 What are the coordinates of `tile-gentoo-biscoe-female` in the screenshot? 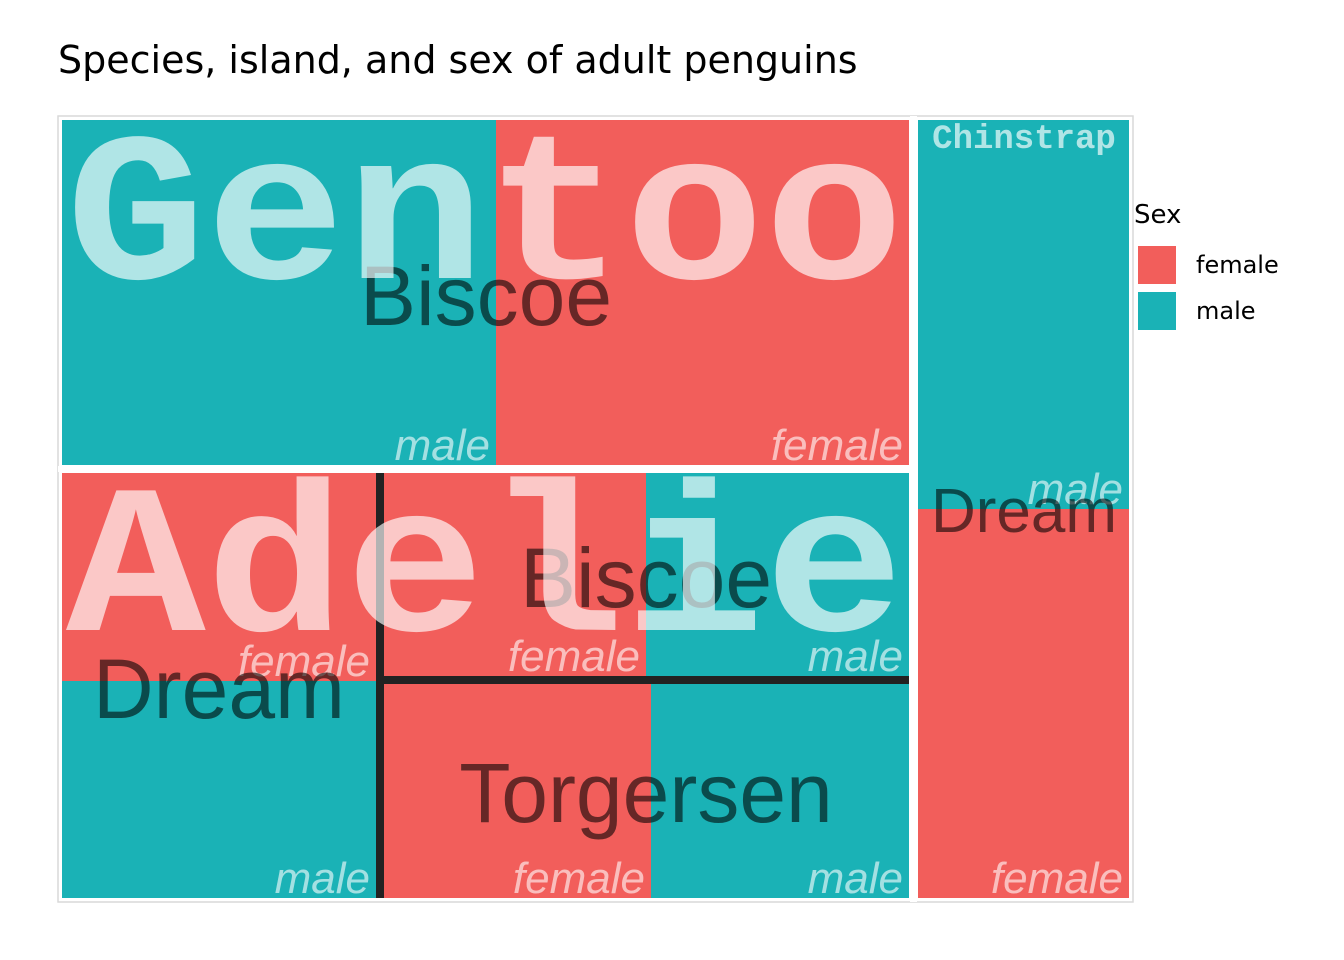 It's located at (702, 292).